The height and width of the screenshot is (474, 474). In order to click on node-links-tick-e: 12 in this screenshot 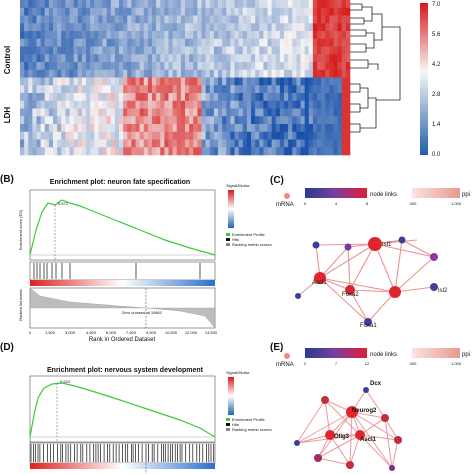, I will do `click(367, 363)`.